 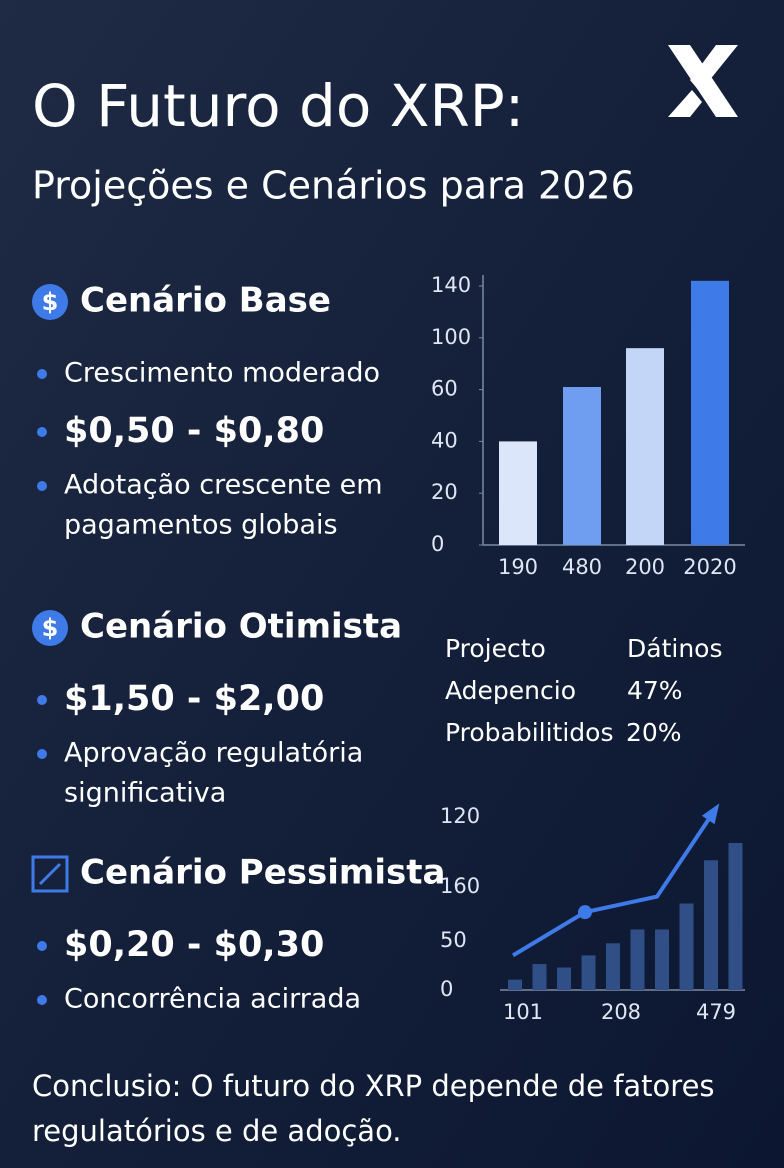 I want to click on logo, so click(x=703, y=81).